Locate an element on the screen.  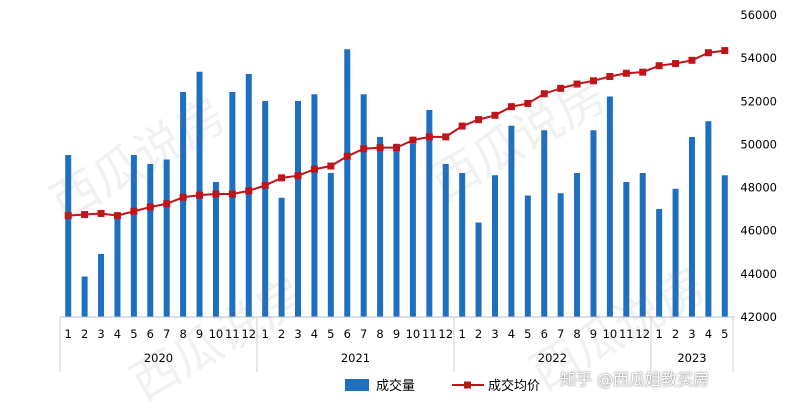
y-tick-label: 44000 is located at coordinates (758, 274).